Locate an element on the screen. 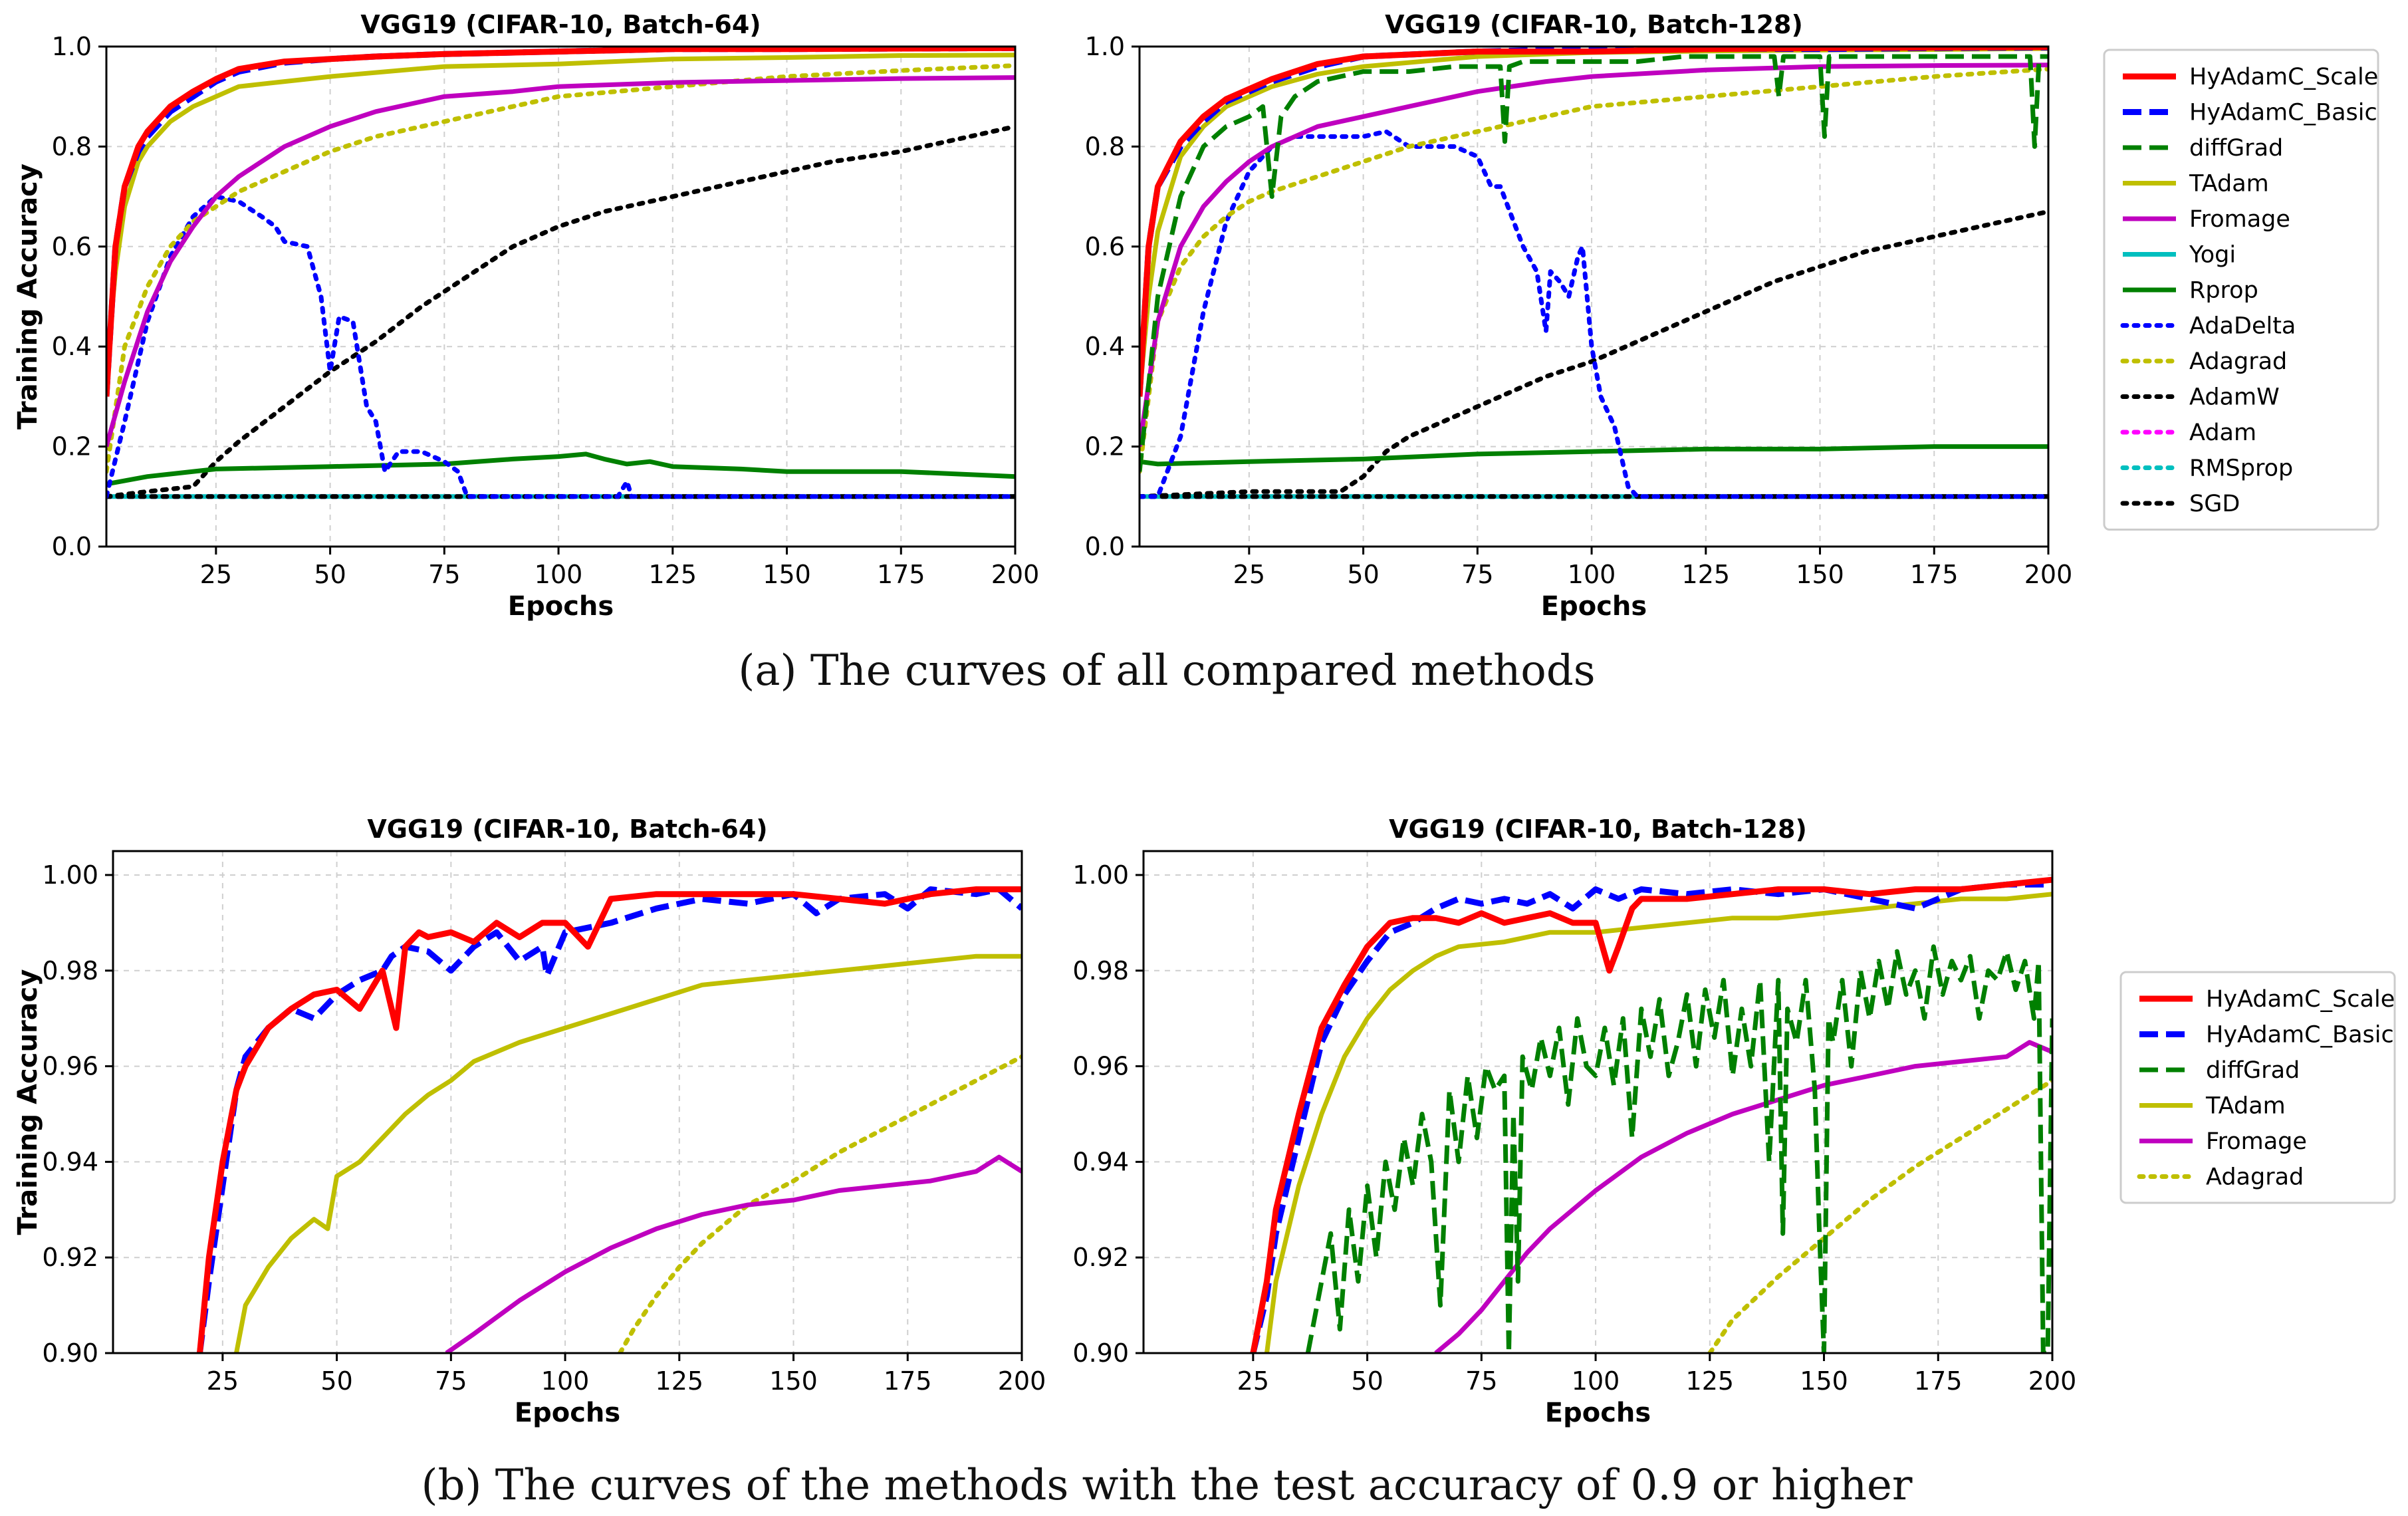 This screenshot has width=2408, height=1516. legend-label-rprop: Rprop is located at coordinates (2223, 290).